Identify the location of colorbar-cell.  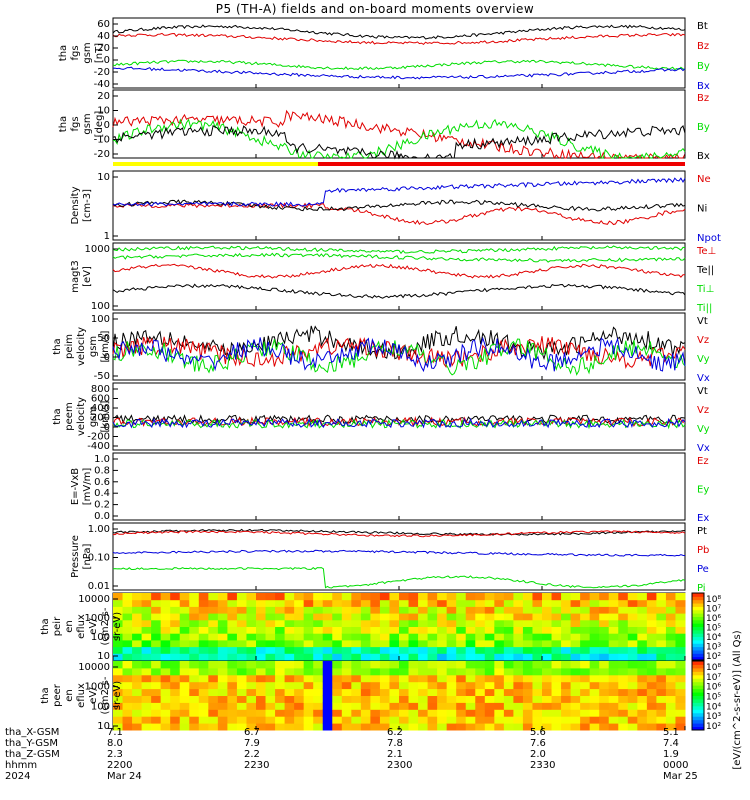
(698, 601).